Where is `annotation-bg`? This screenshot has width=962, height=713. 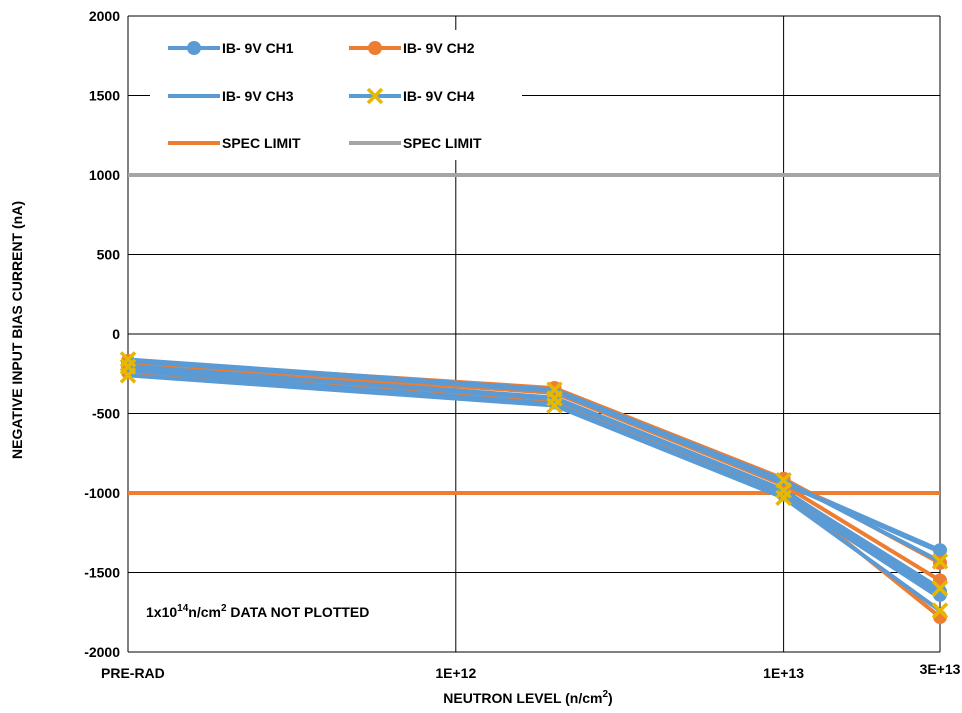
annotation-bg is located at coordinates (295, 610).